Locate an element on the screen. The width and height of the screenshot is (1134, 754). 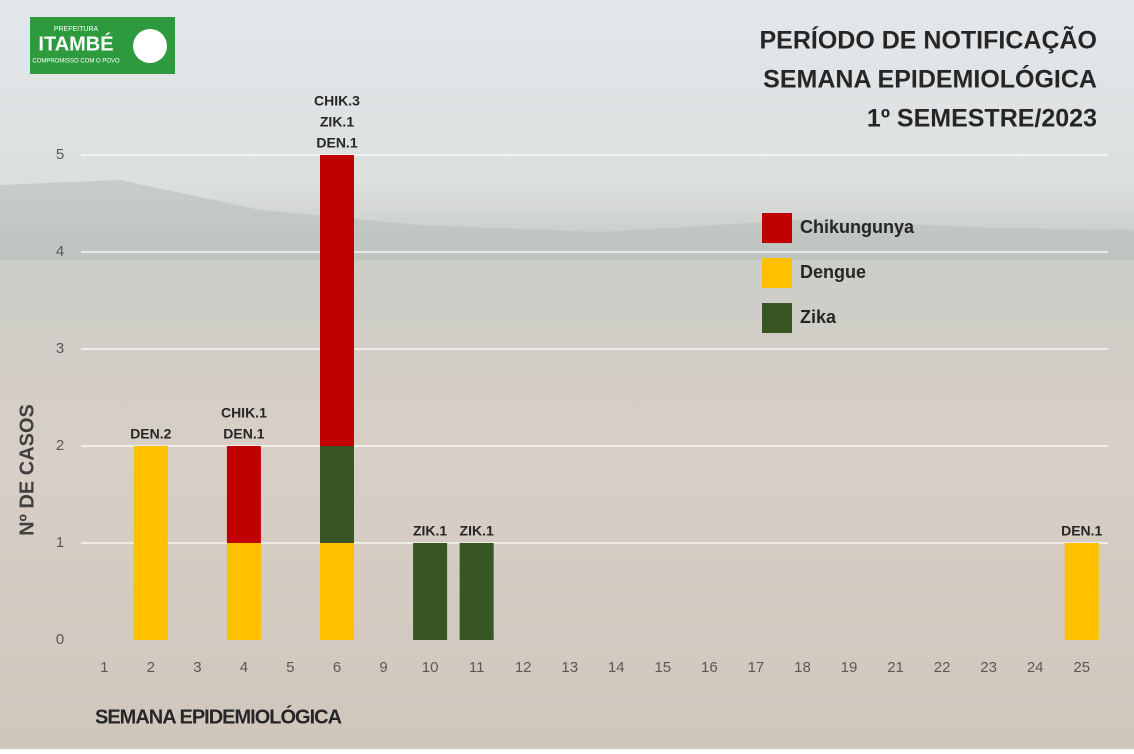
x-tick-label: 10 is located at coordinates (430, 667).